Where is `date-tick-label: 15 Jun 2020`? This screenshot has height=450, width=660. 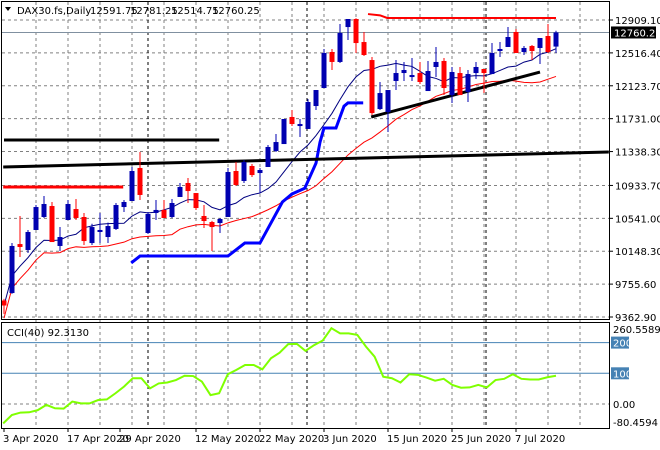
date-tick-label: 15 Jun 2020 is located at coordinates (417, 439).